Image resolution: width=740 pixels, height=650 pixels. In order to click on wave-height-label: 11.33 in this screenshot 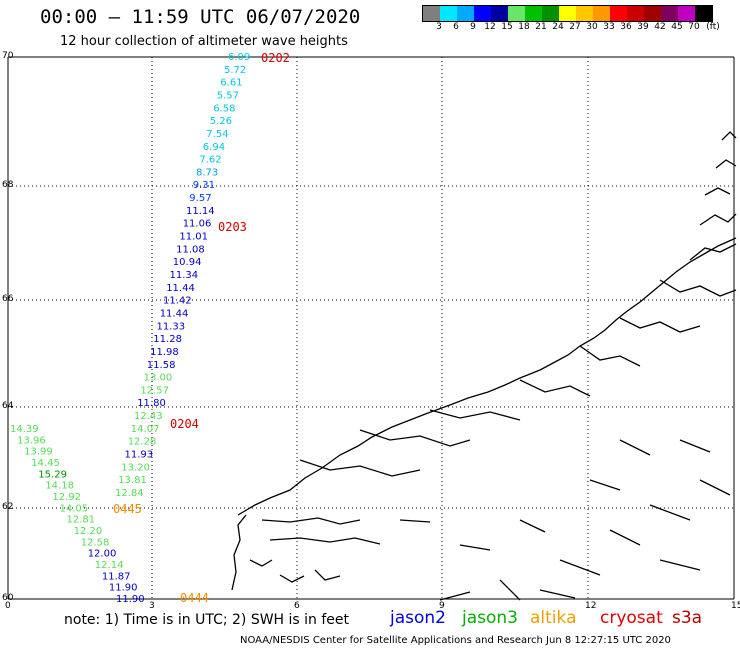, I will do `click(171, 326)`.